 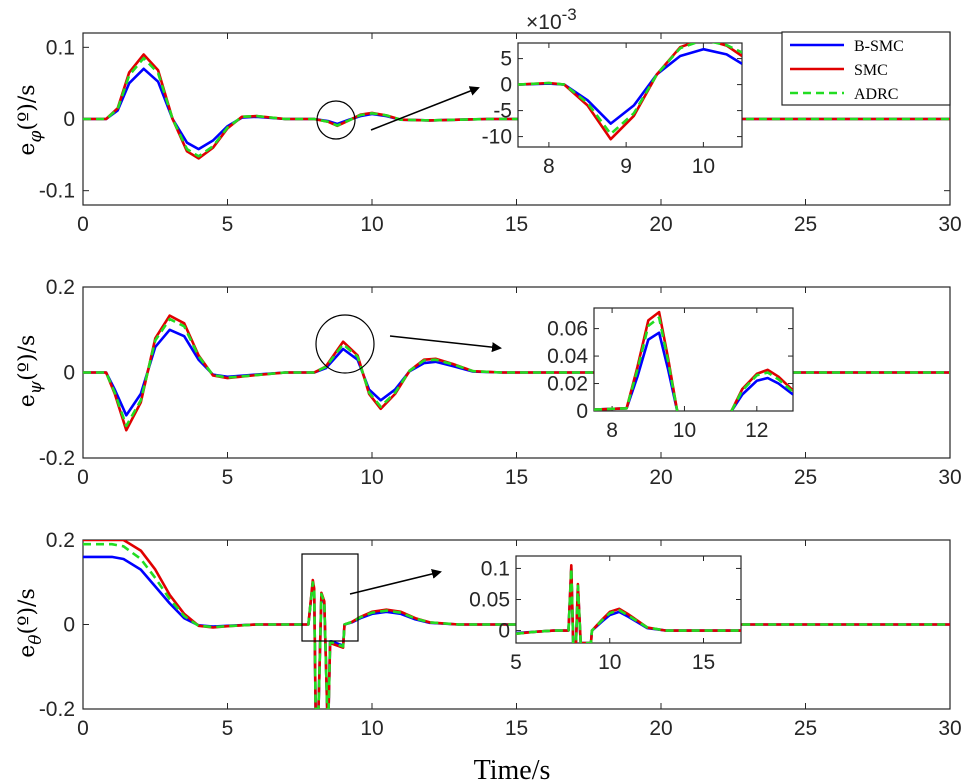 I want to click on inset-plot: 8 10 12 0.06 0.04 0.02 0, so click(x=670, y=374).